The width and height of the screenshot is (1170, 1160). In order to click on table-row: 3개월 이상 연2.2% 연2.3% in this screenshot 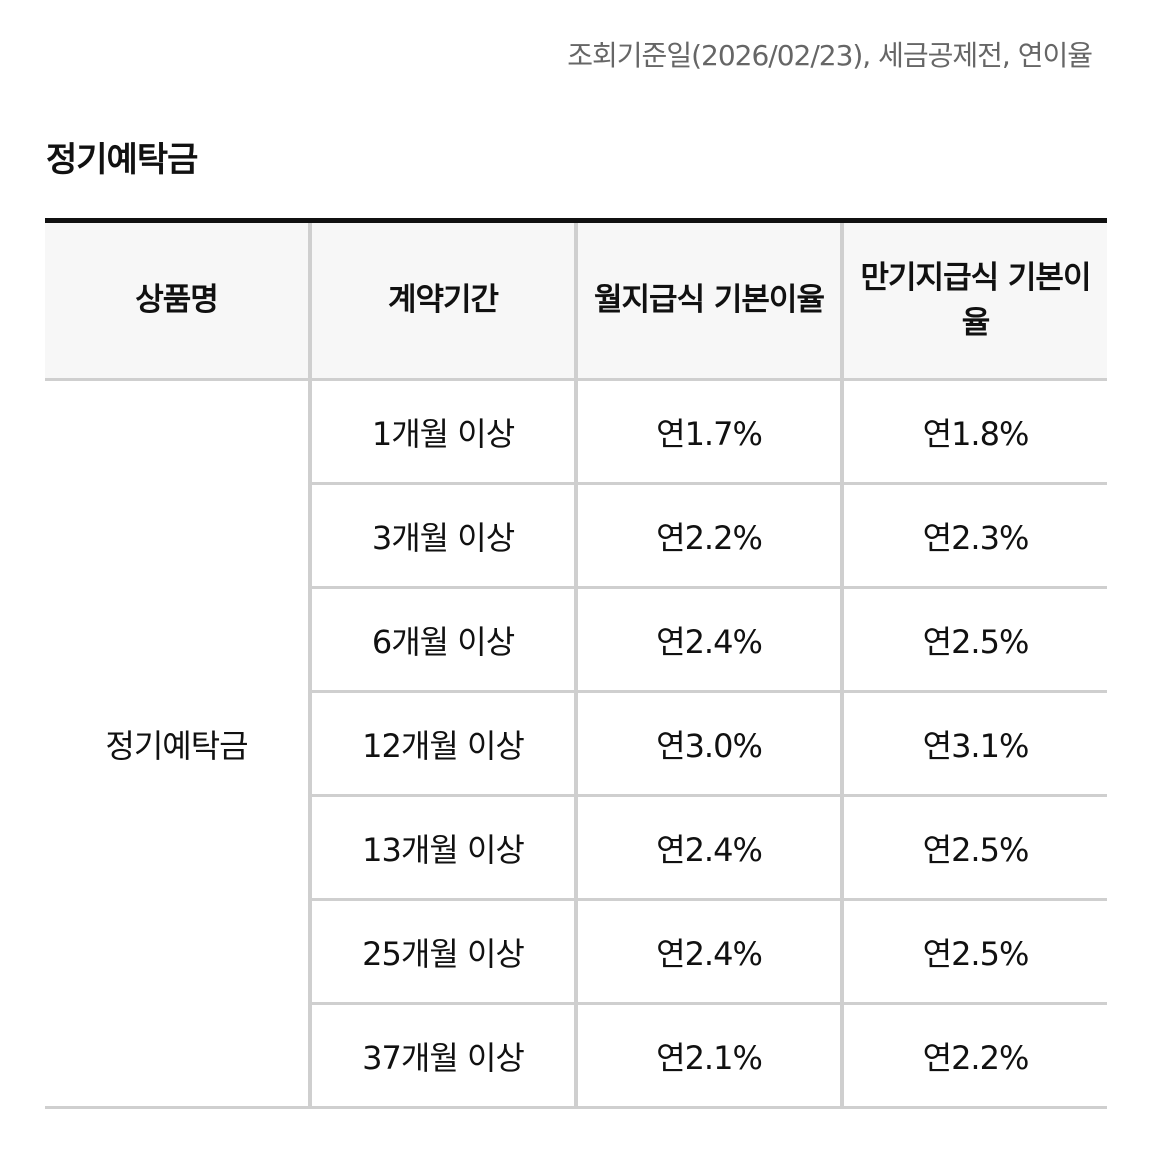, I will do `click(576, 536)`.